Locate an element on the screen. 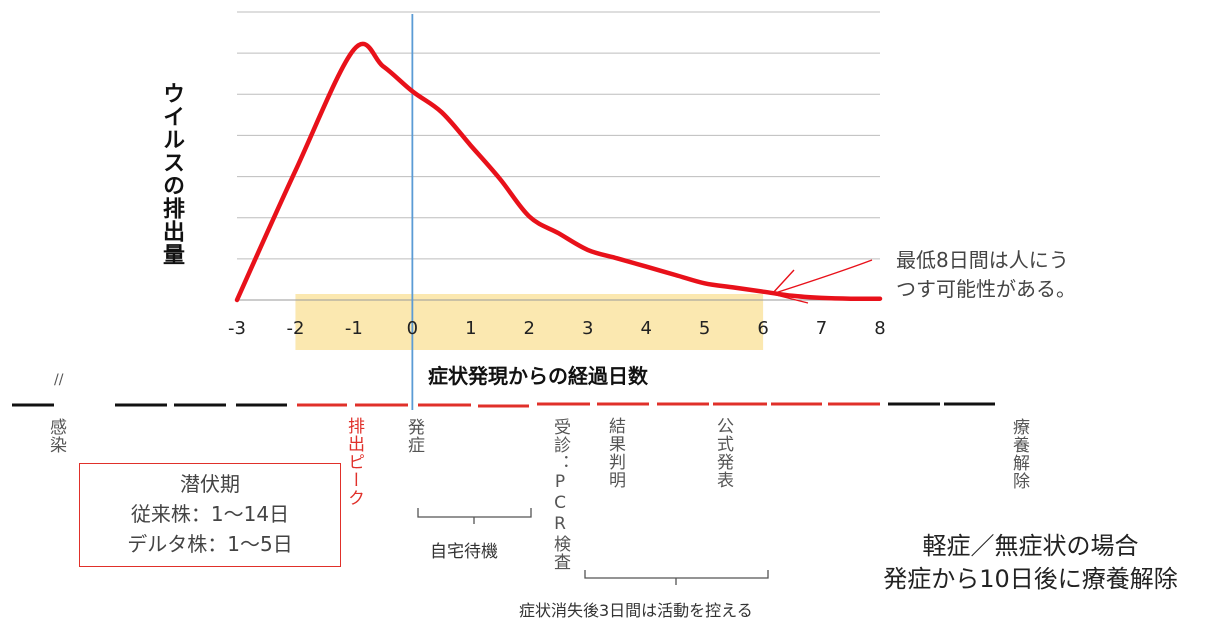 The height and width of the screenshot is (621, 1210). x-tick-label: -2 is located at coordinates (295, 328).